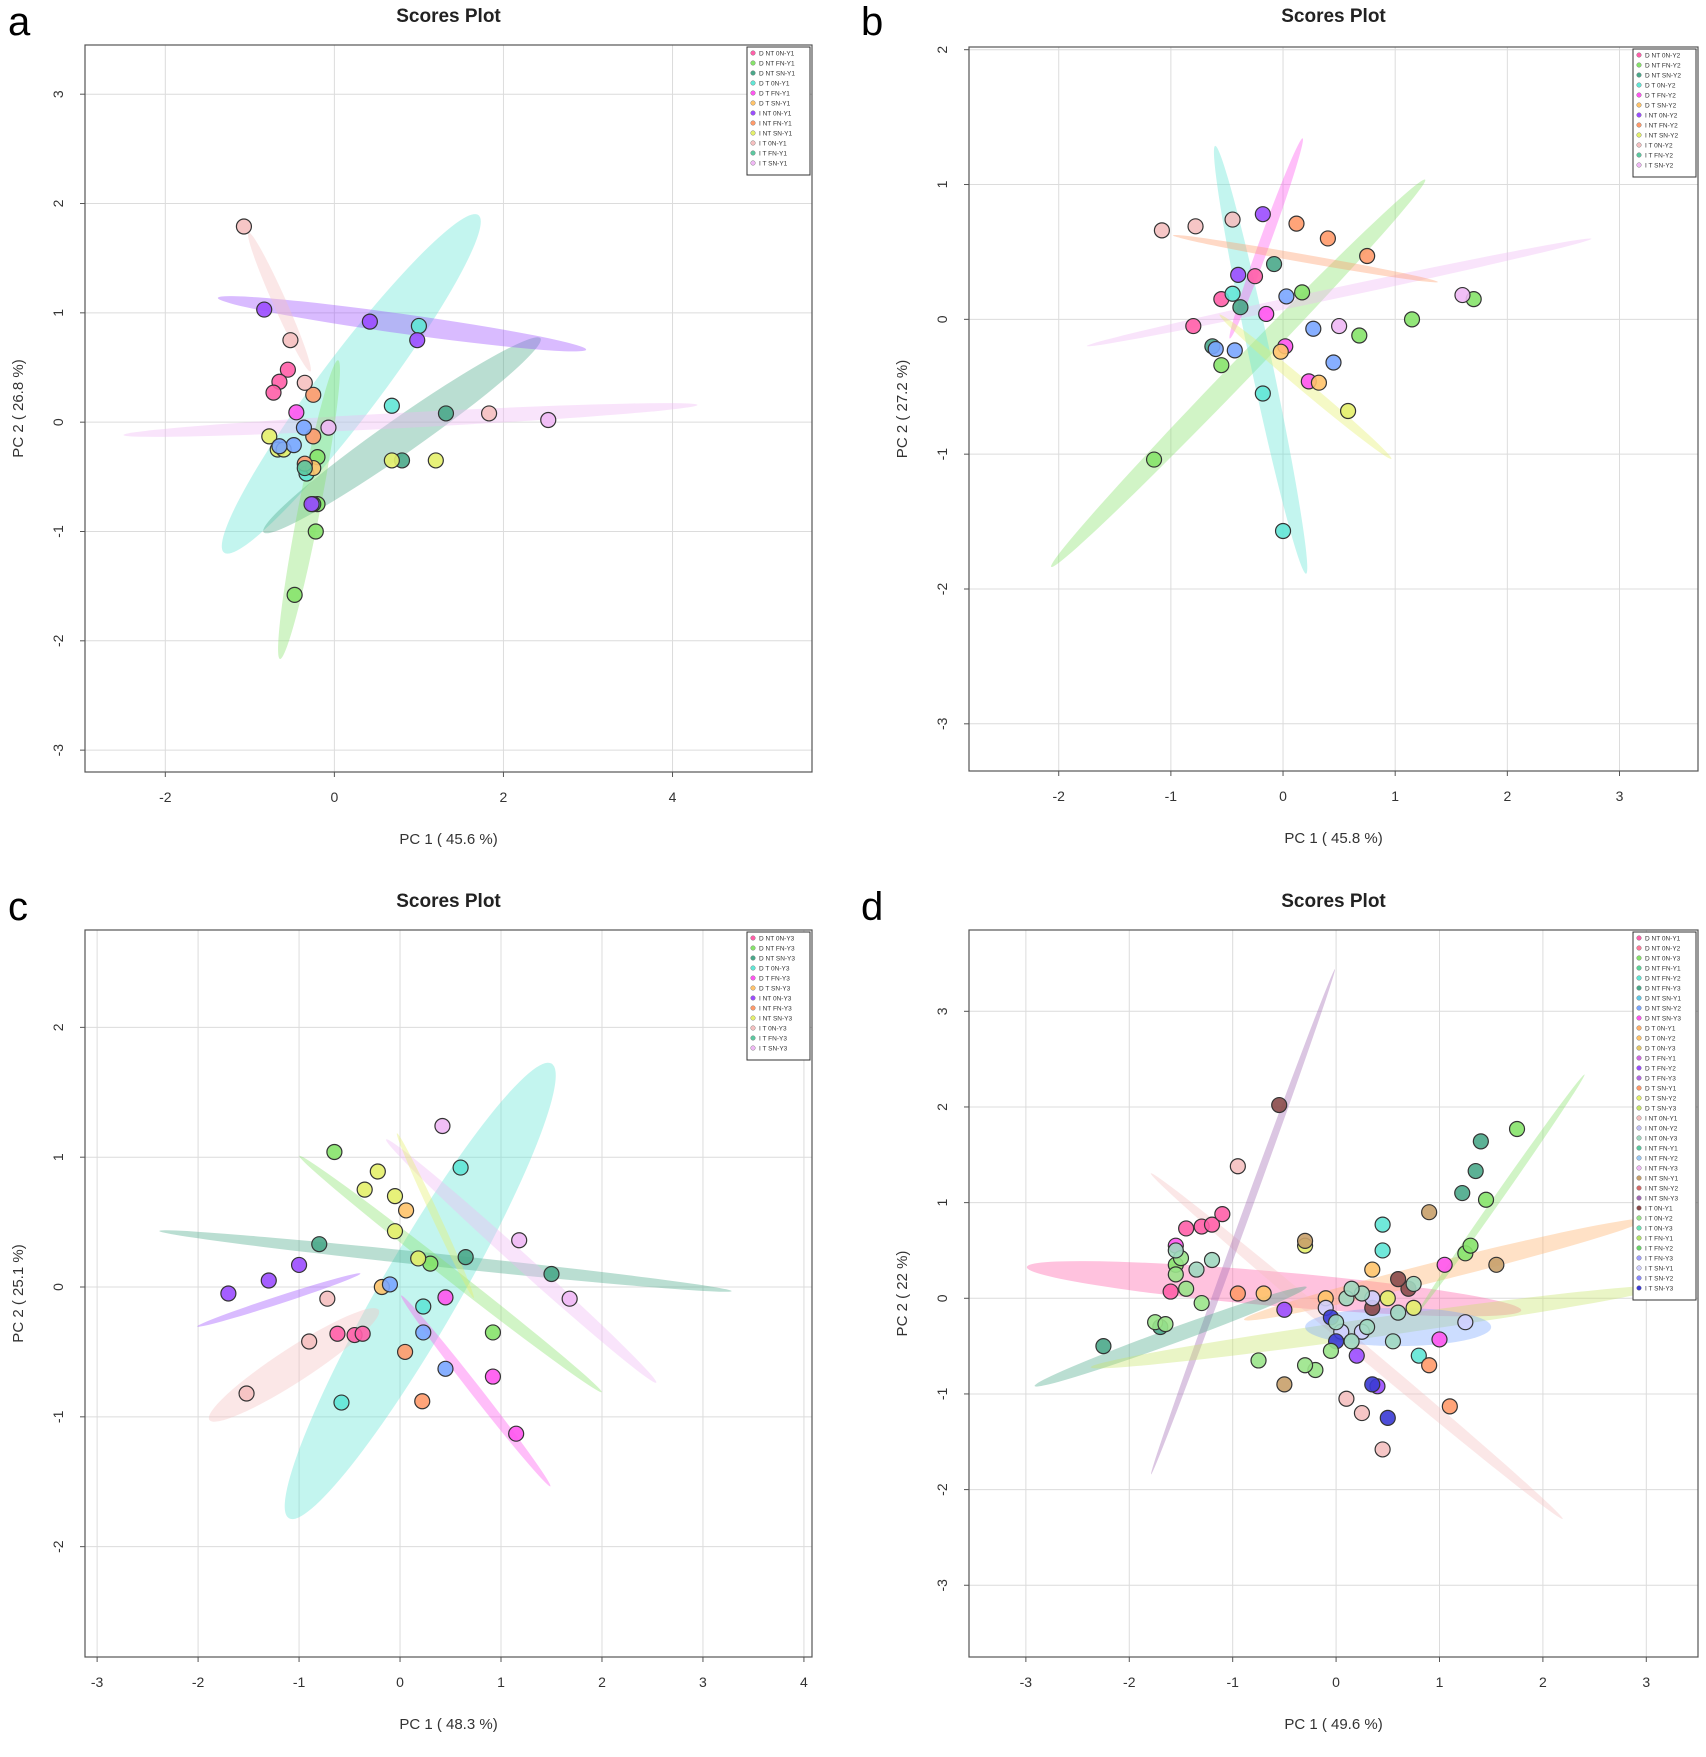 Image resolution: width=1706 pixels, height=1757 pixels. Describe the element at coordinates (1660, 1049) in the screenshot. I see `legend-label: D T 0N-Y3` at that location.